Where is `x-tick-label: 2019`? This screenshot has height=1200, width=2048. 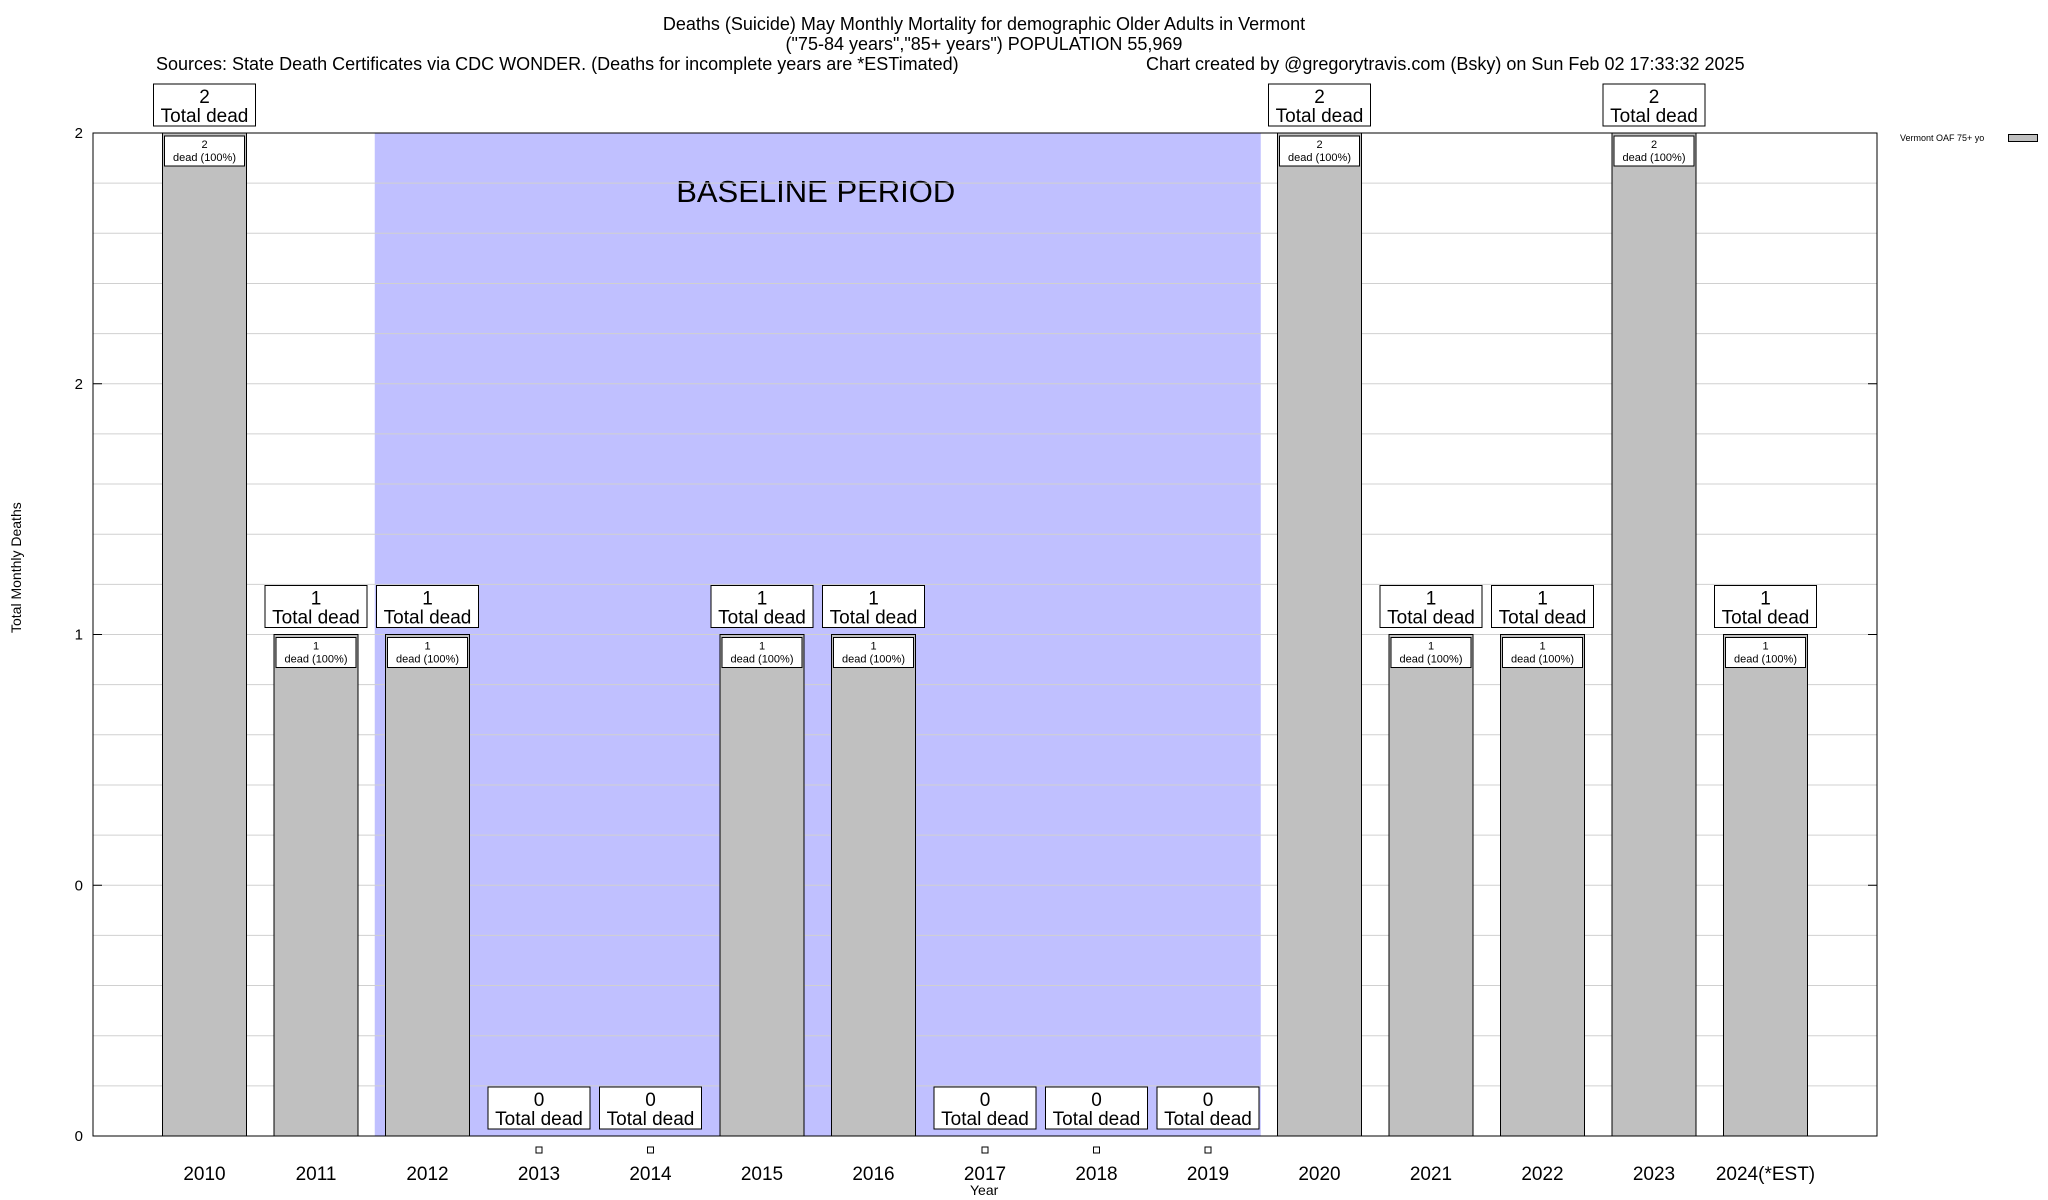 x-tick-label: 2019 is located at coordinates (1208, 1174).